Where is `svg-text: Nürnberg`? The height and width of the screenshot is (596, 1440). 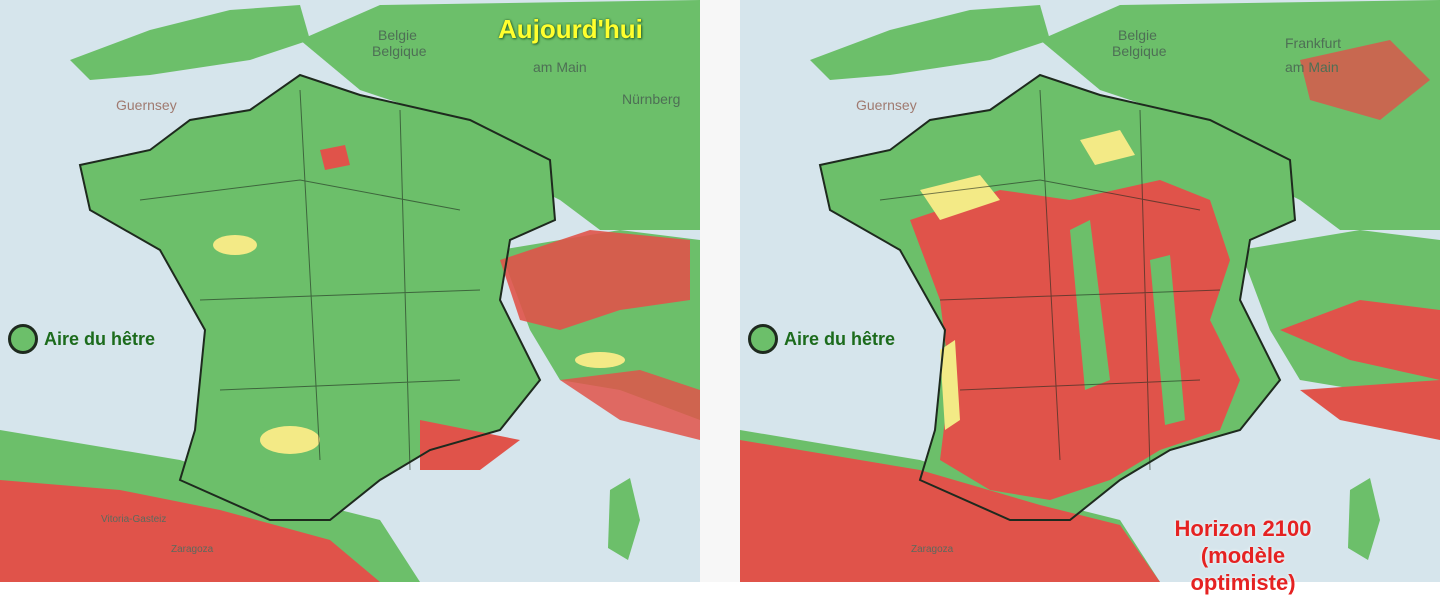 svg-text: Nürnberg is located at coordinates (651, 99).